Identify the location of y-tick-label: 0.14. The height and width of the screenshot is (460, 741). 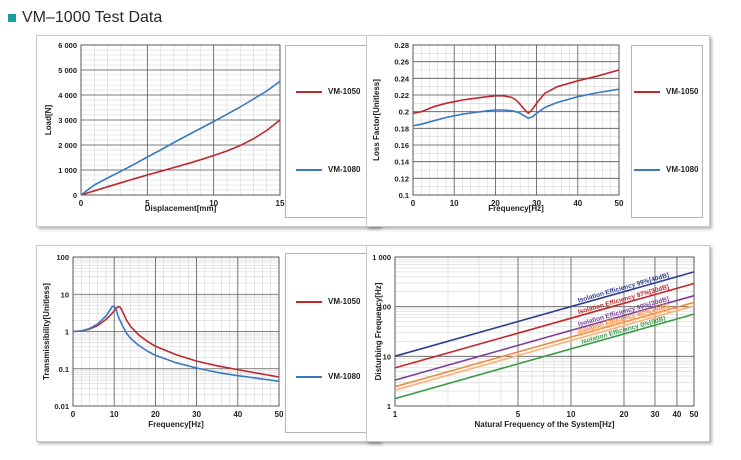
(401, 162).